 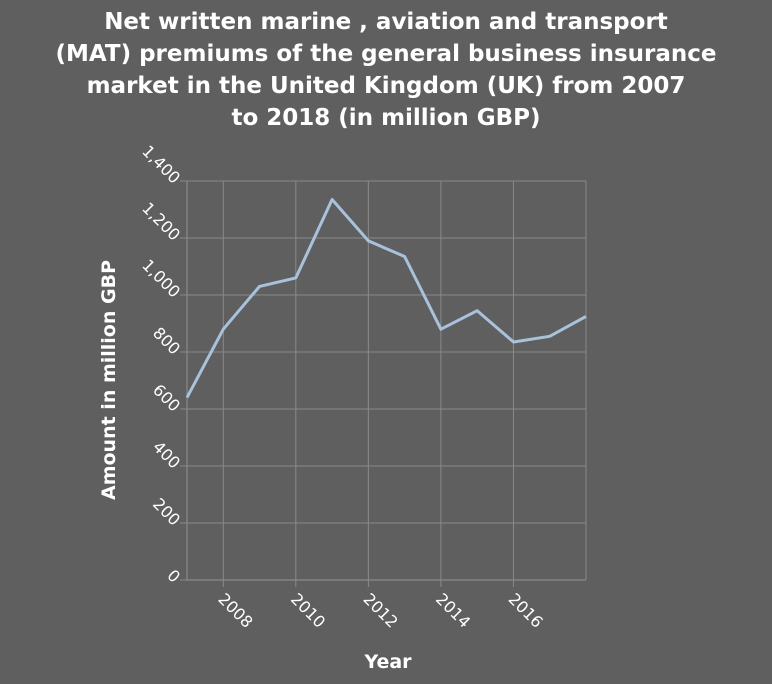 I want to click on y-axis-title: Amount in million GBP, so click(x=109, y=380).